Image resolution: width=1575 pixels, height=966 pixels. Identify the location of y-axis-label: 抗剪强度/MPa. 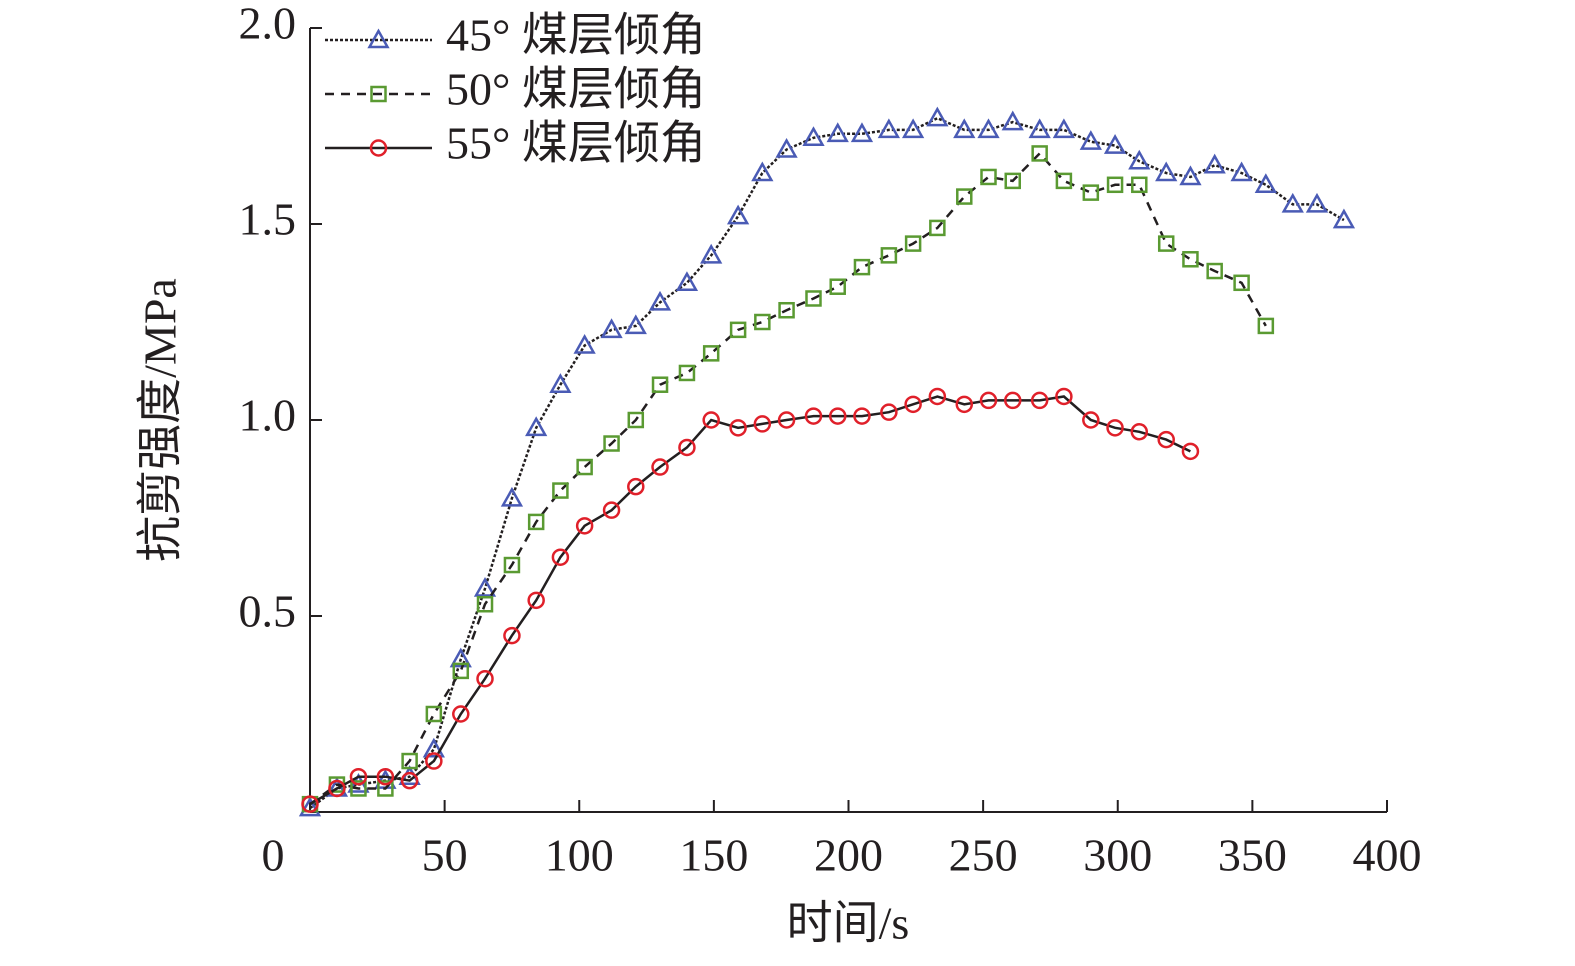
(160, 420).